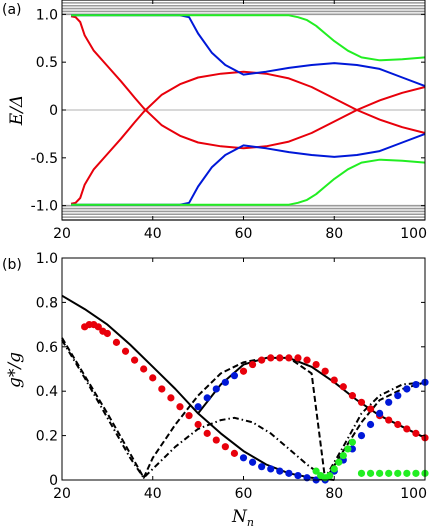 The width and height of the screenshot is (437, 527). What do you see at coordinates (47, 303) in the screenshot?
I see `ytick-label: 0.8` at bounding box center [47, 303].